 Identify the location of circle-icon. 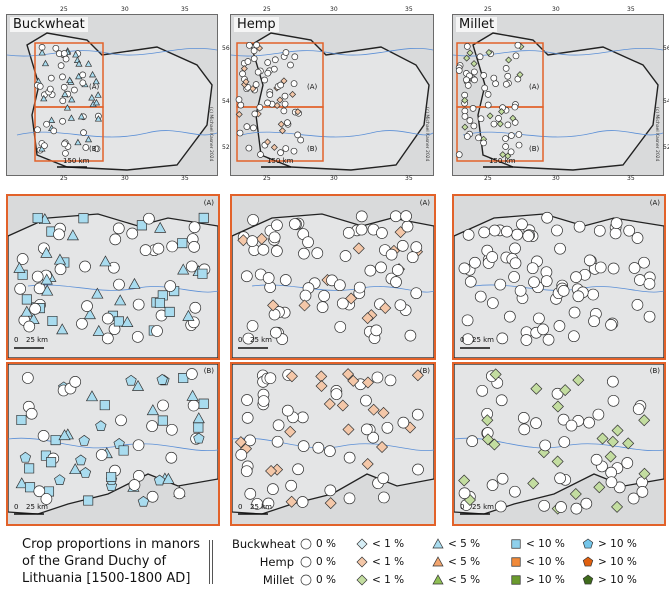
(306, 580).